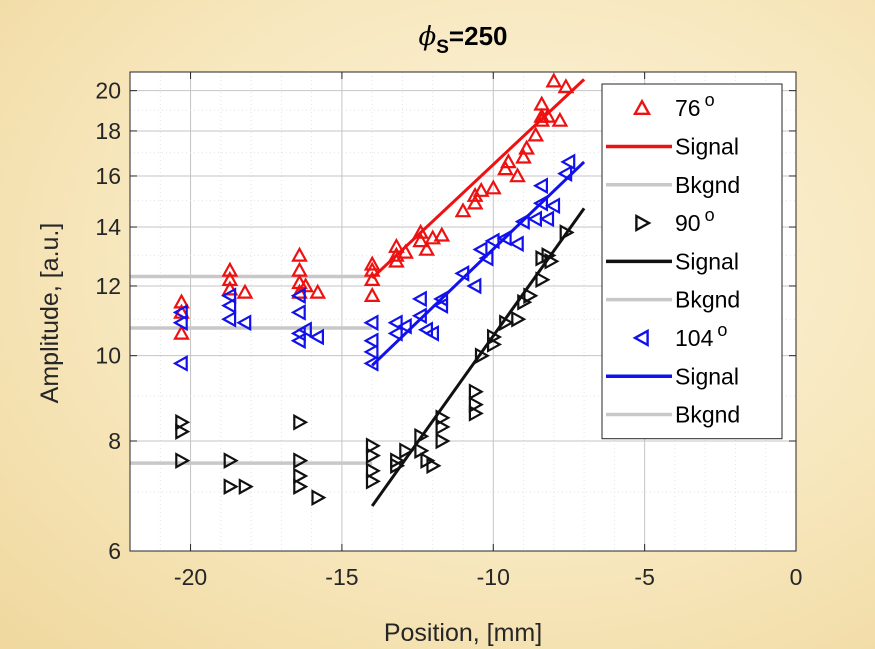 Image resolution: width=875 pixels, height=649 pixels. Describe the element at coordinates (478, 36) in the screenshot. I see `title-value: =250` at that location.